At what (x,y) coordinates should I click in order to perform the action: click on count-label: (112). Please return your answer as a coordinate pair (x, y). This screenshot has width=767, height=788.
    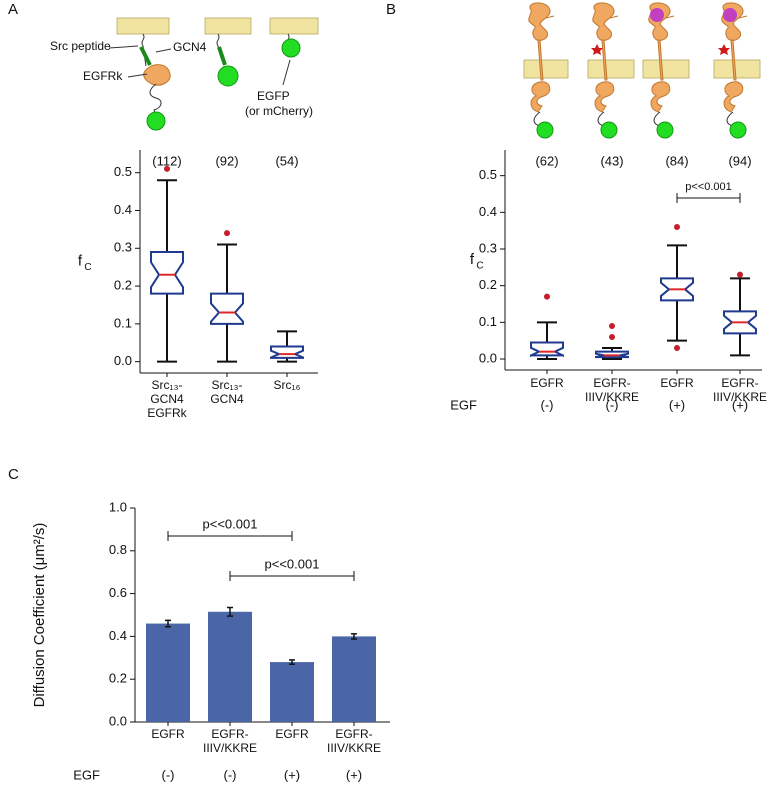
    Looking at the image, I should click on (166, 160).